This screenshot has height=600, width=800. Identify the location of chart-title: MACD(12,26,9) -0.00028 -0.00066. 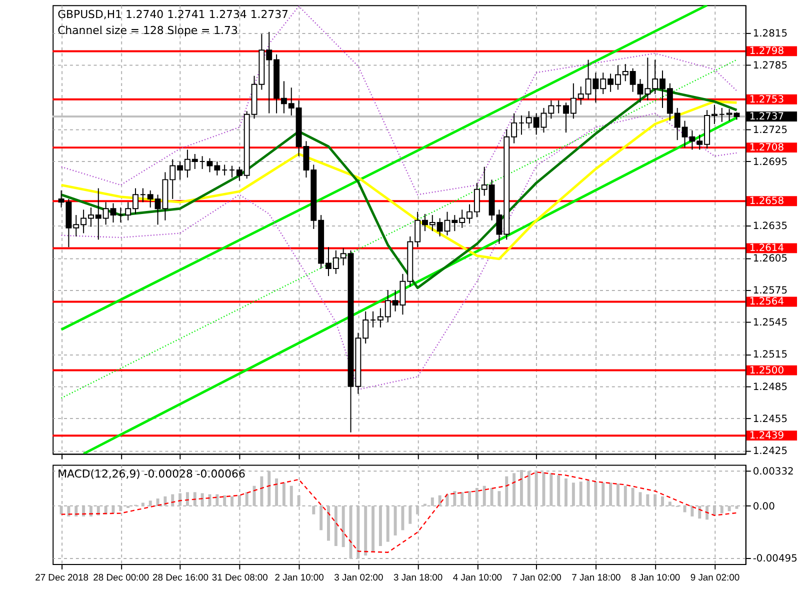
(152, 474).